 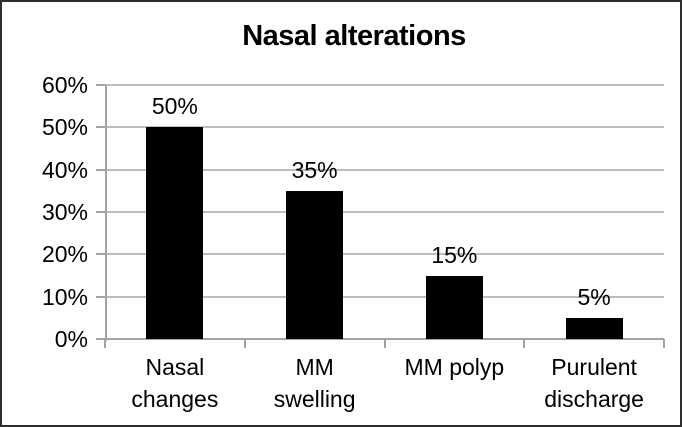 What do you see at coordinates (354, 36) in the screenshot?
I see `chart-title: Nasal alterations` at bounding box center [354, 36].